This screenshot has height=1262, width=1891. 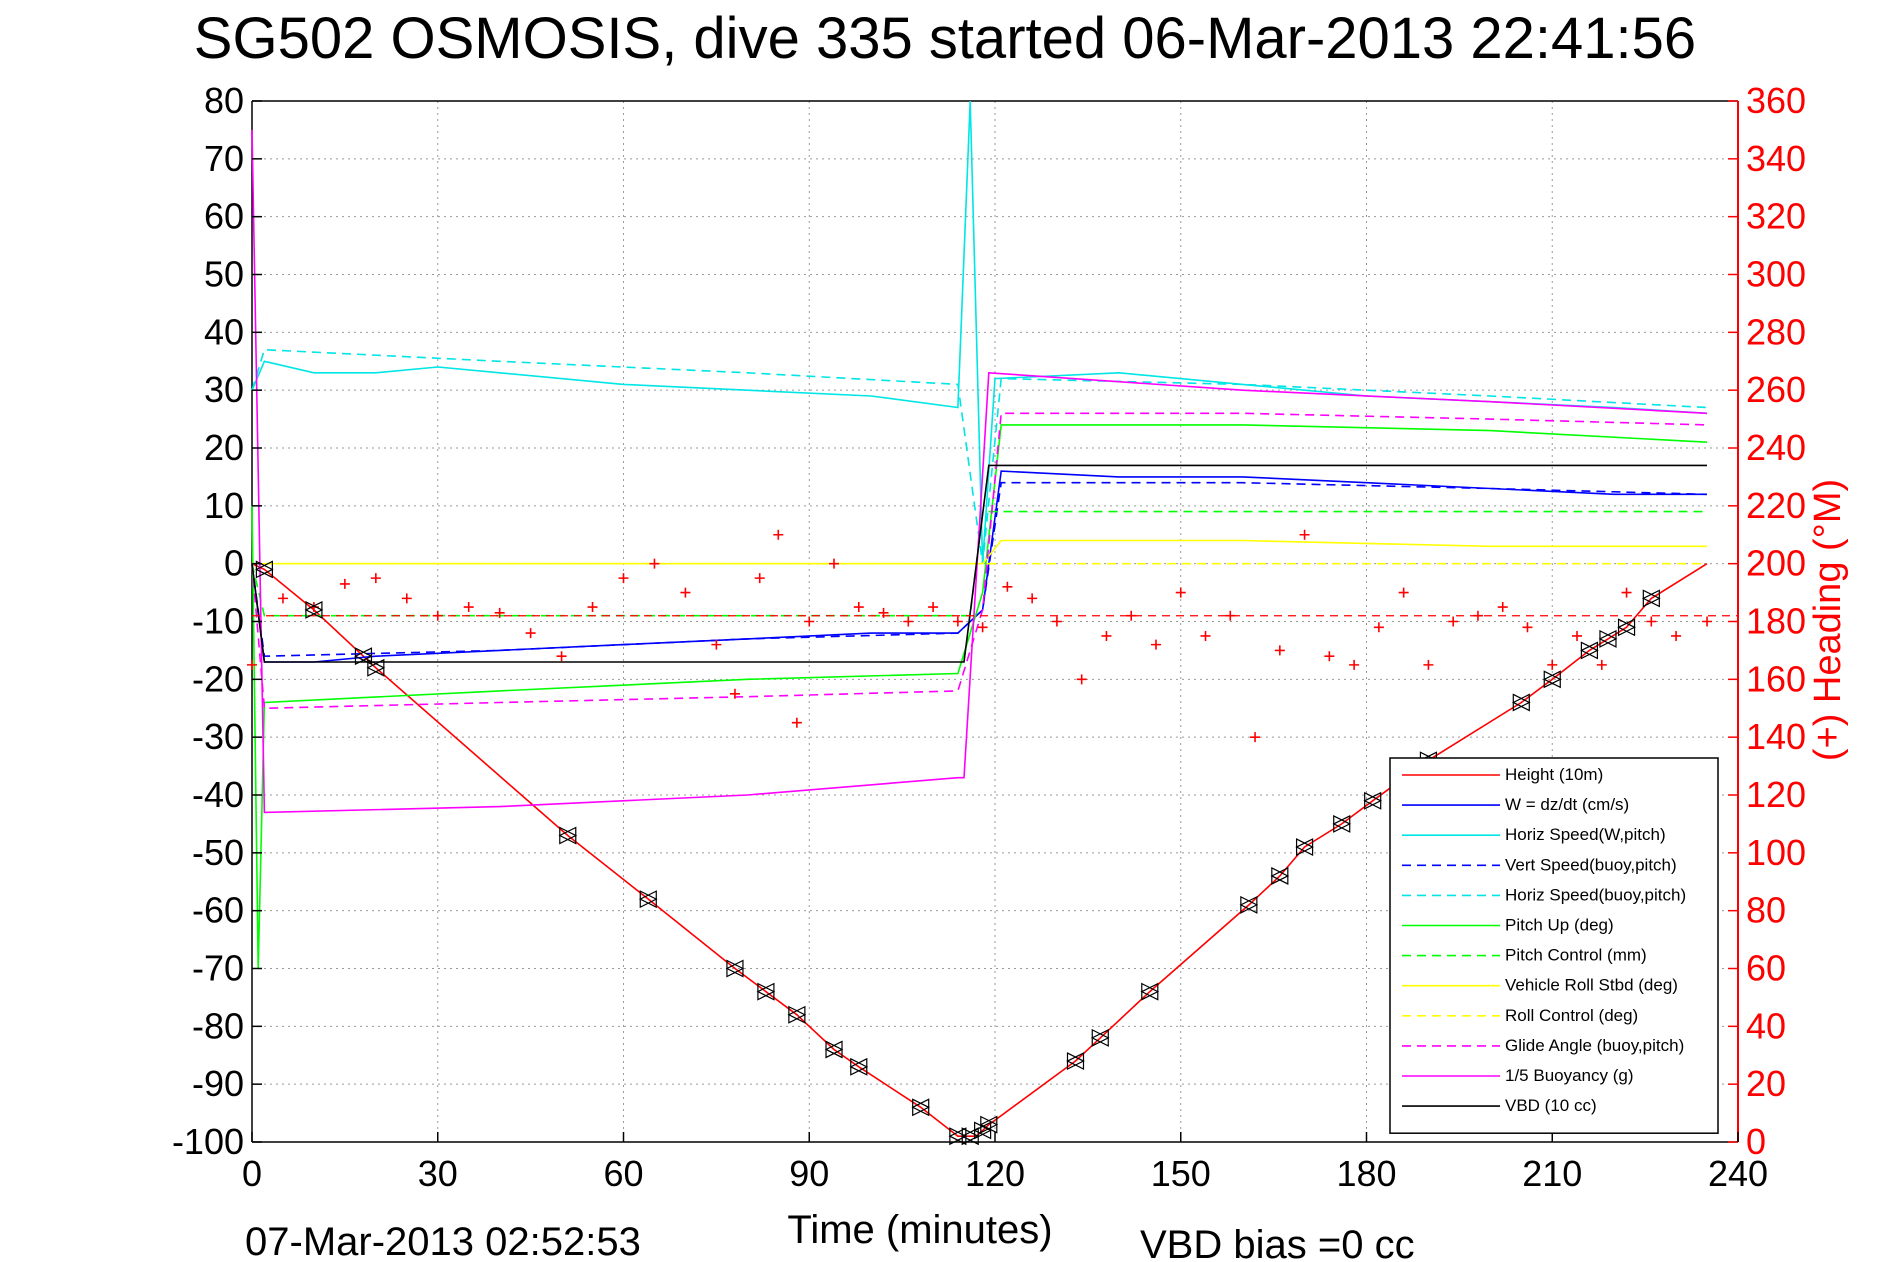 I want to click on legend-entry: W = dz/dt (cm/s), so click(x=1567, y=804).